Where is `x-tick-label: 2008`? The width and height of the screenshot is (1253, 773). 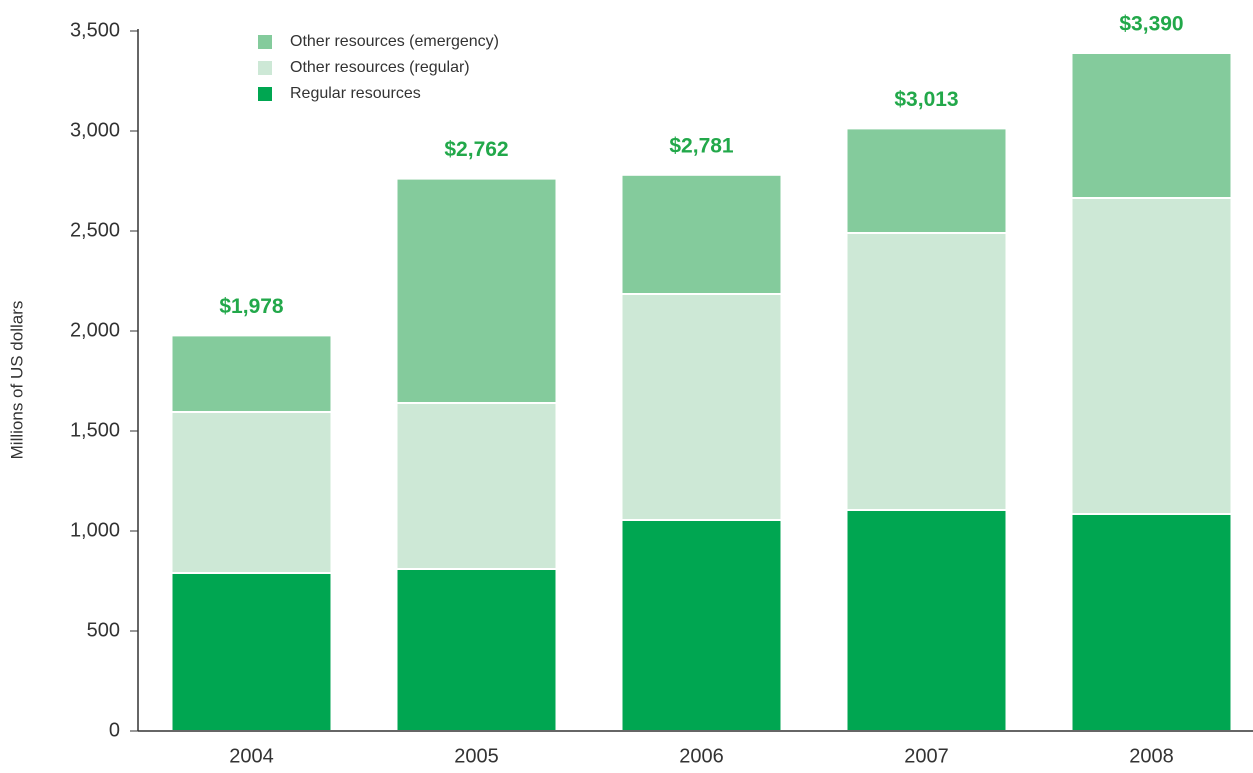
x-tick-label: 2008 is located at coordinates (1151, 756).